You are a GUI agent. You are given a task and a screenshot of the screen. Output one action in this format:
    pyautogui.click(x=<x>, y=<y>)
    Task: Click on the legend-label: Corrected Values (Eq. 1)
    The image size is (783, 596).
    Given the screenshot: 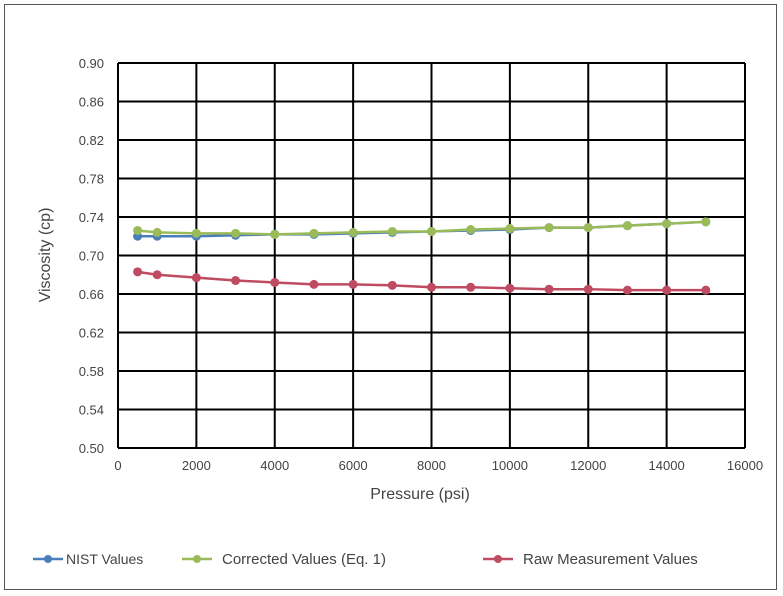 What is the action you would take?
    pyautogui.click(x=304, y=559)
    